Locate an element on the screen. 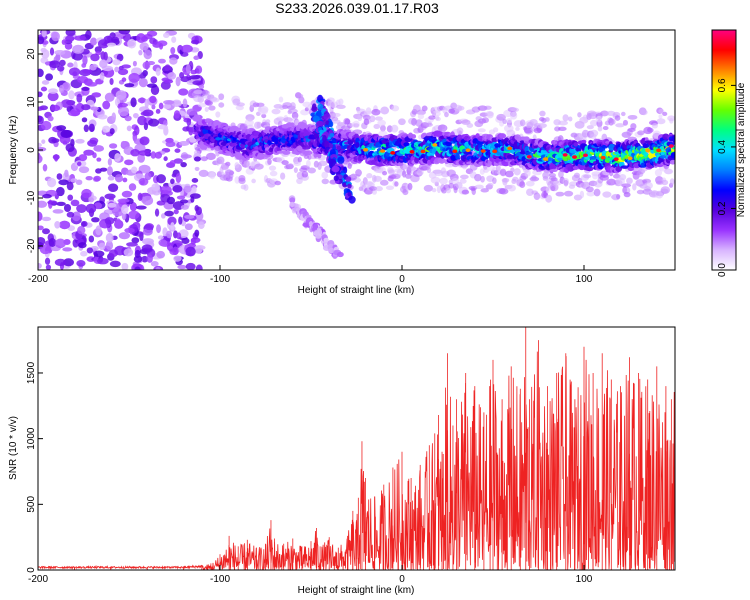  snr-y-tick-label: 0 is located at coordinates (31, 570).